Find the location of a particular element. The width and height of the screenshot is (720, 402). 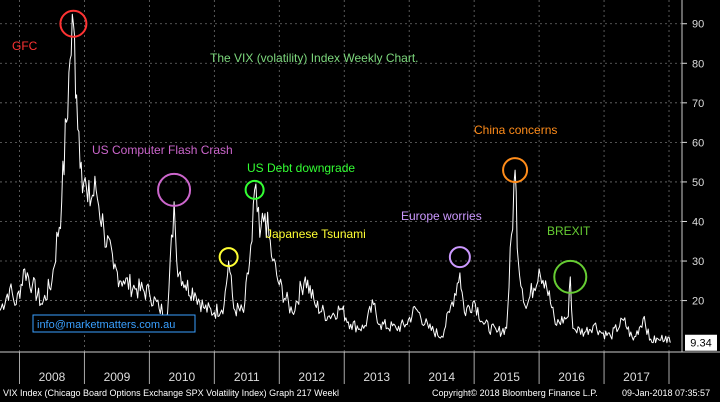

chart-title: The VIX (volatility) Index Weekly Chart. is located at coordinates (314, 58).